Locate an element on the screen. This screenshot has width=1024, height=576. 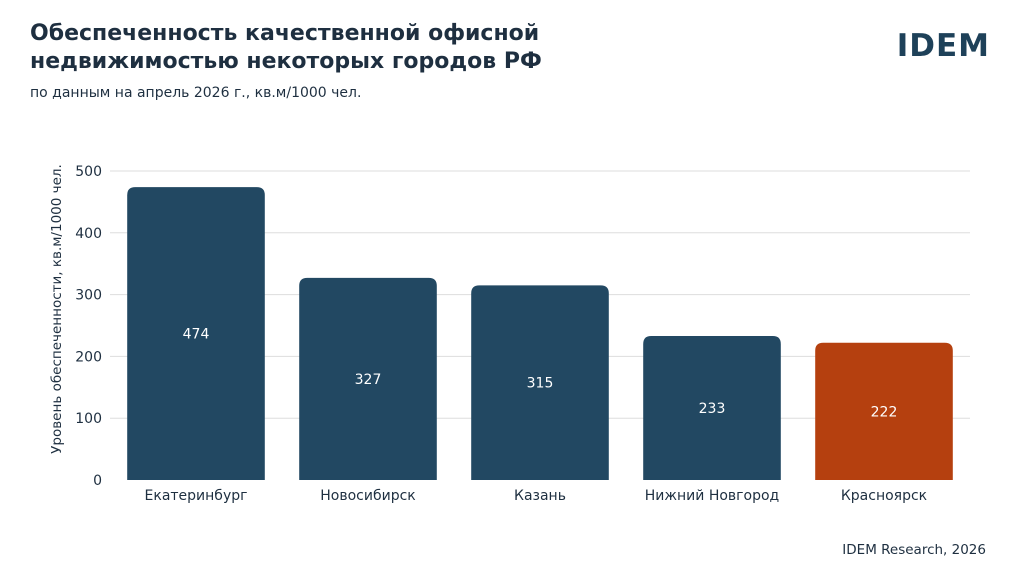
y-axis-ticks: 0 100 200 300 400 500 is located at coordinates (88, 326).